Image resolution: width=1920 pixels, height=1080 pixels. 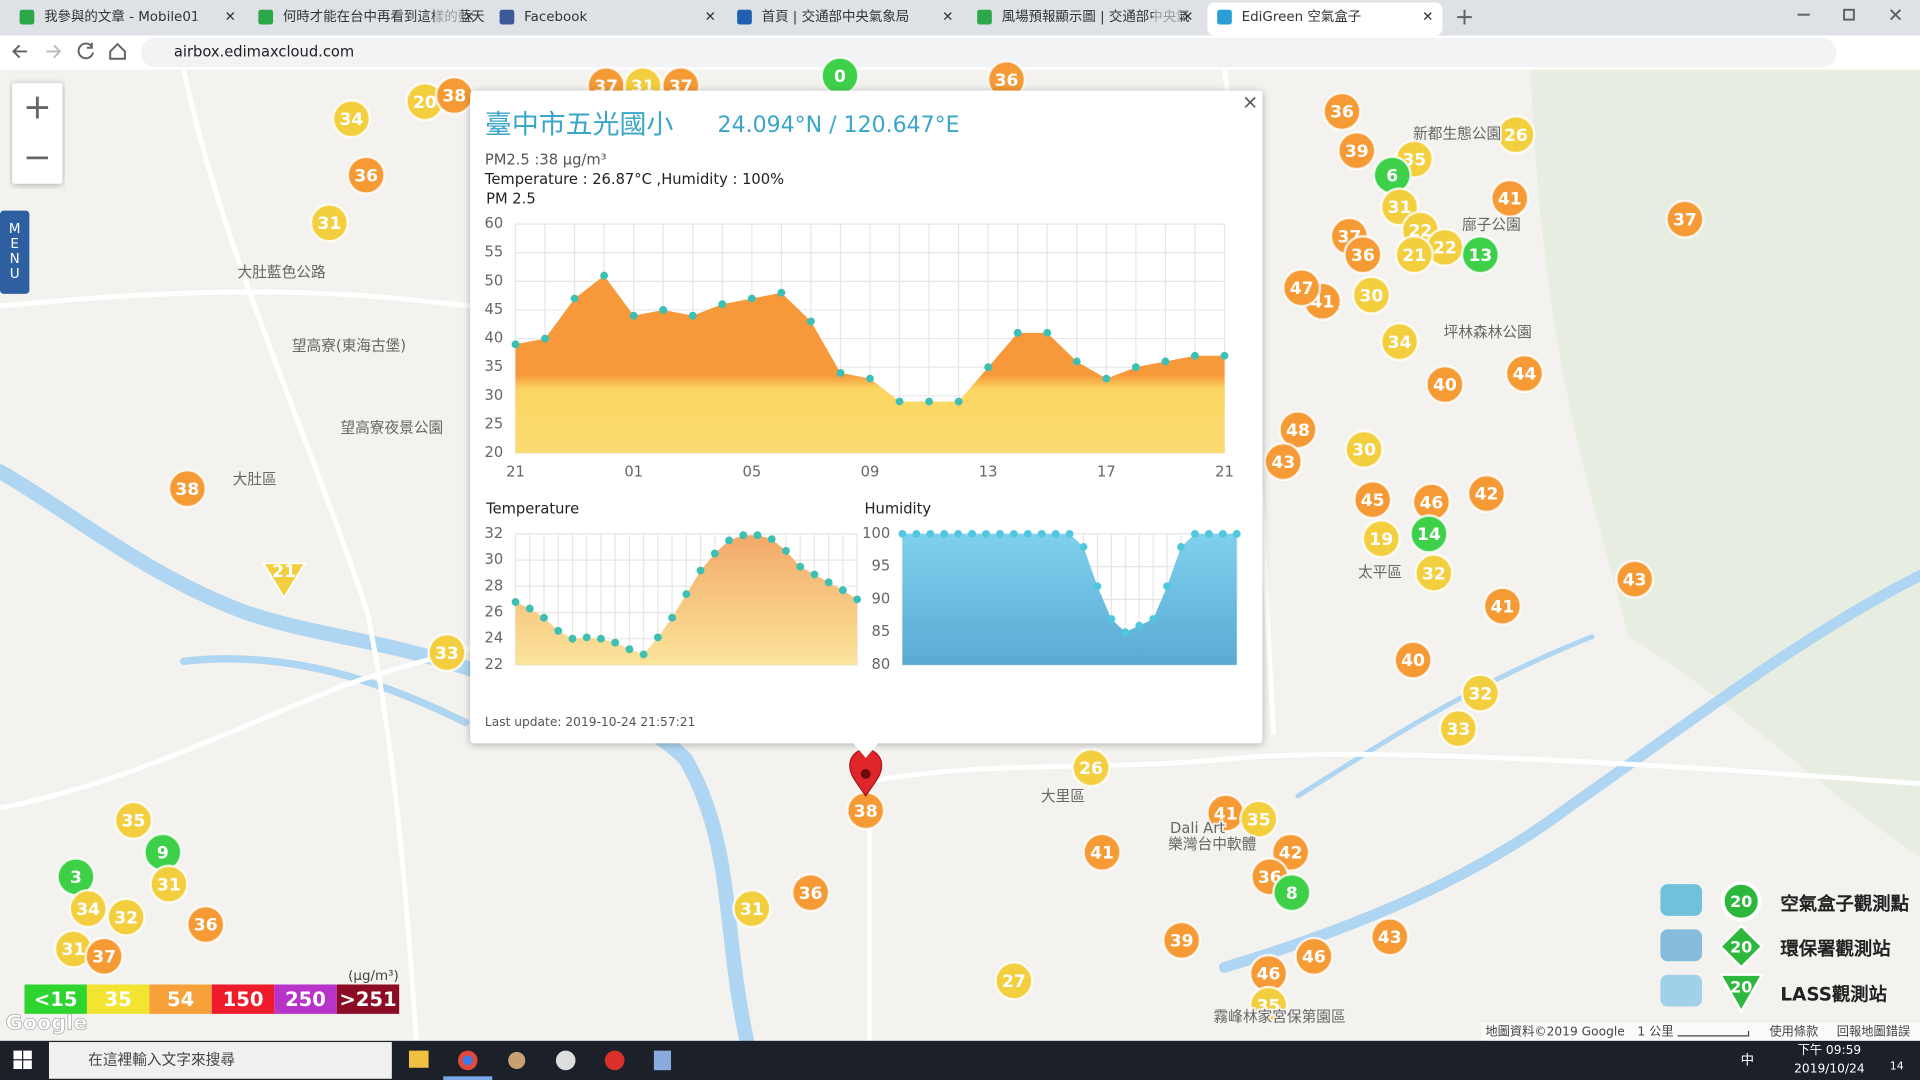 I want to click on tab-title: 何時才能在台中再看到這樣的藍天, so click(x=384, y=16).